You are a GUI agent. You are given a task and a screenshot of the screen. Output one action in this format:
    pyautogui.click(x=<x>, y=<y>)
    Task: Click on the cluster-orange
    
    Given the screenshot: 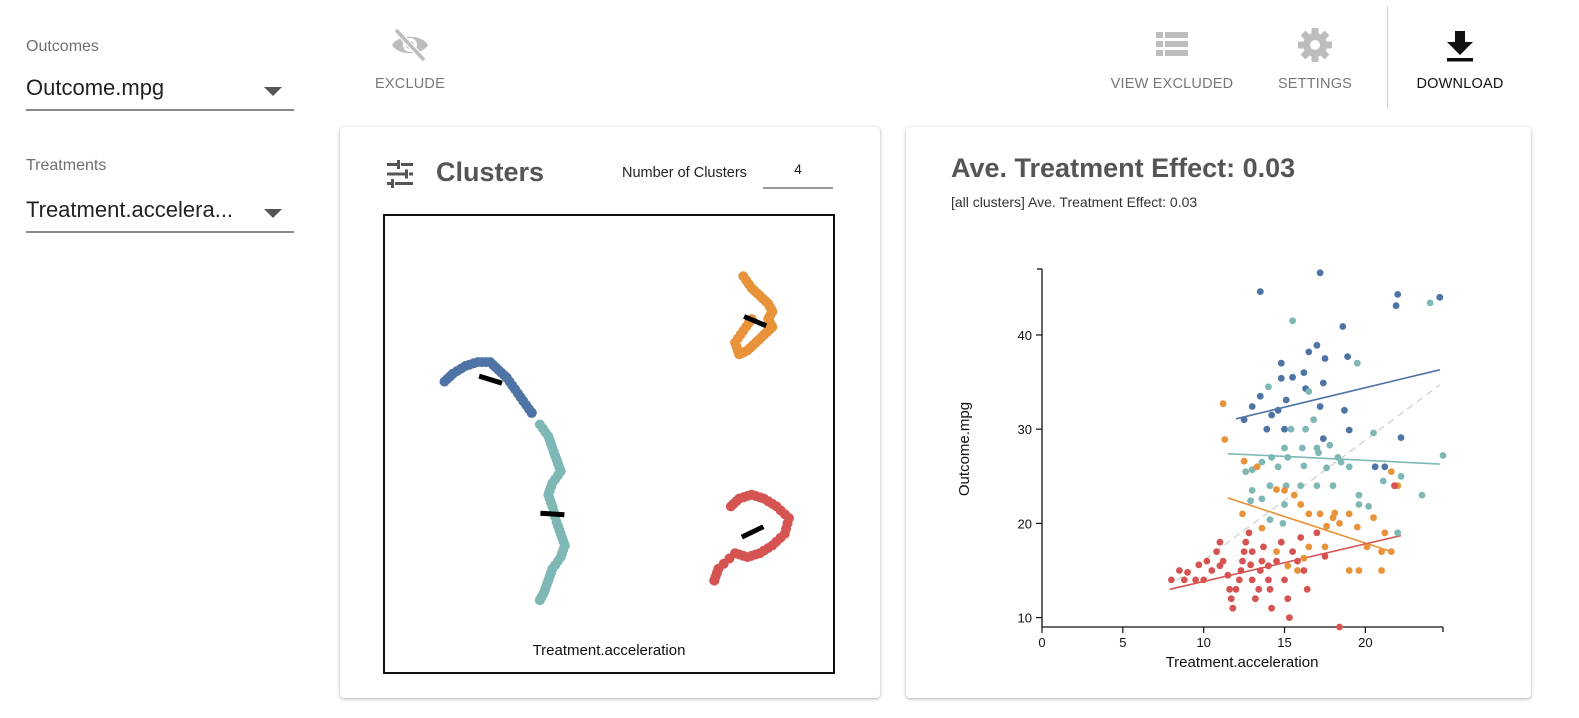 What is the action you would take?
    pyautogui.click(x=754, y=315)
    